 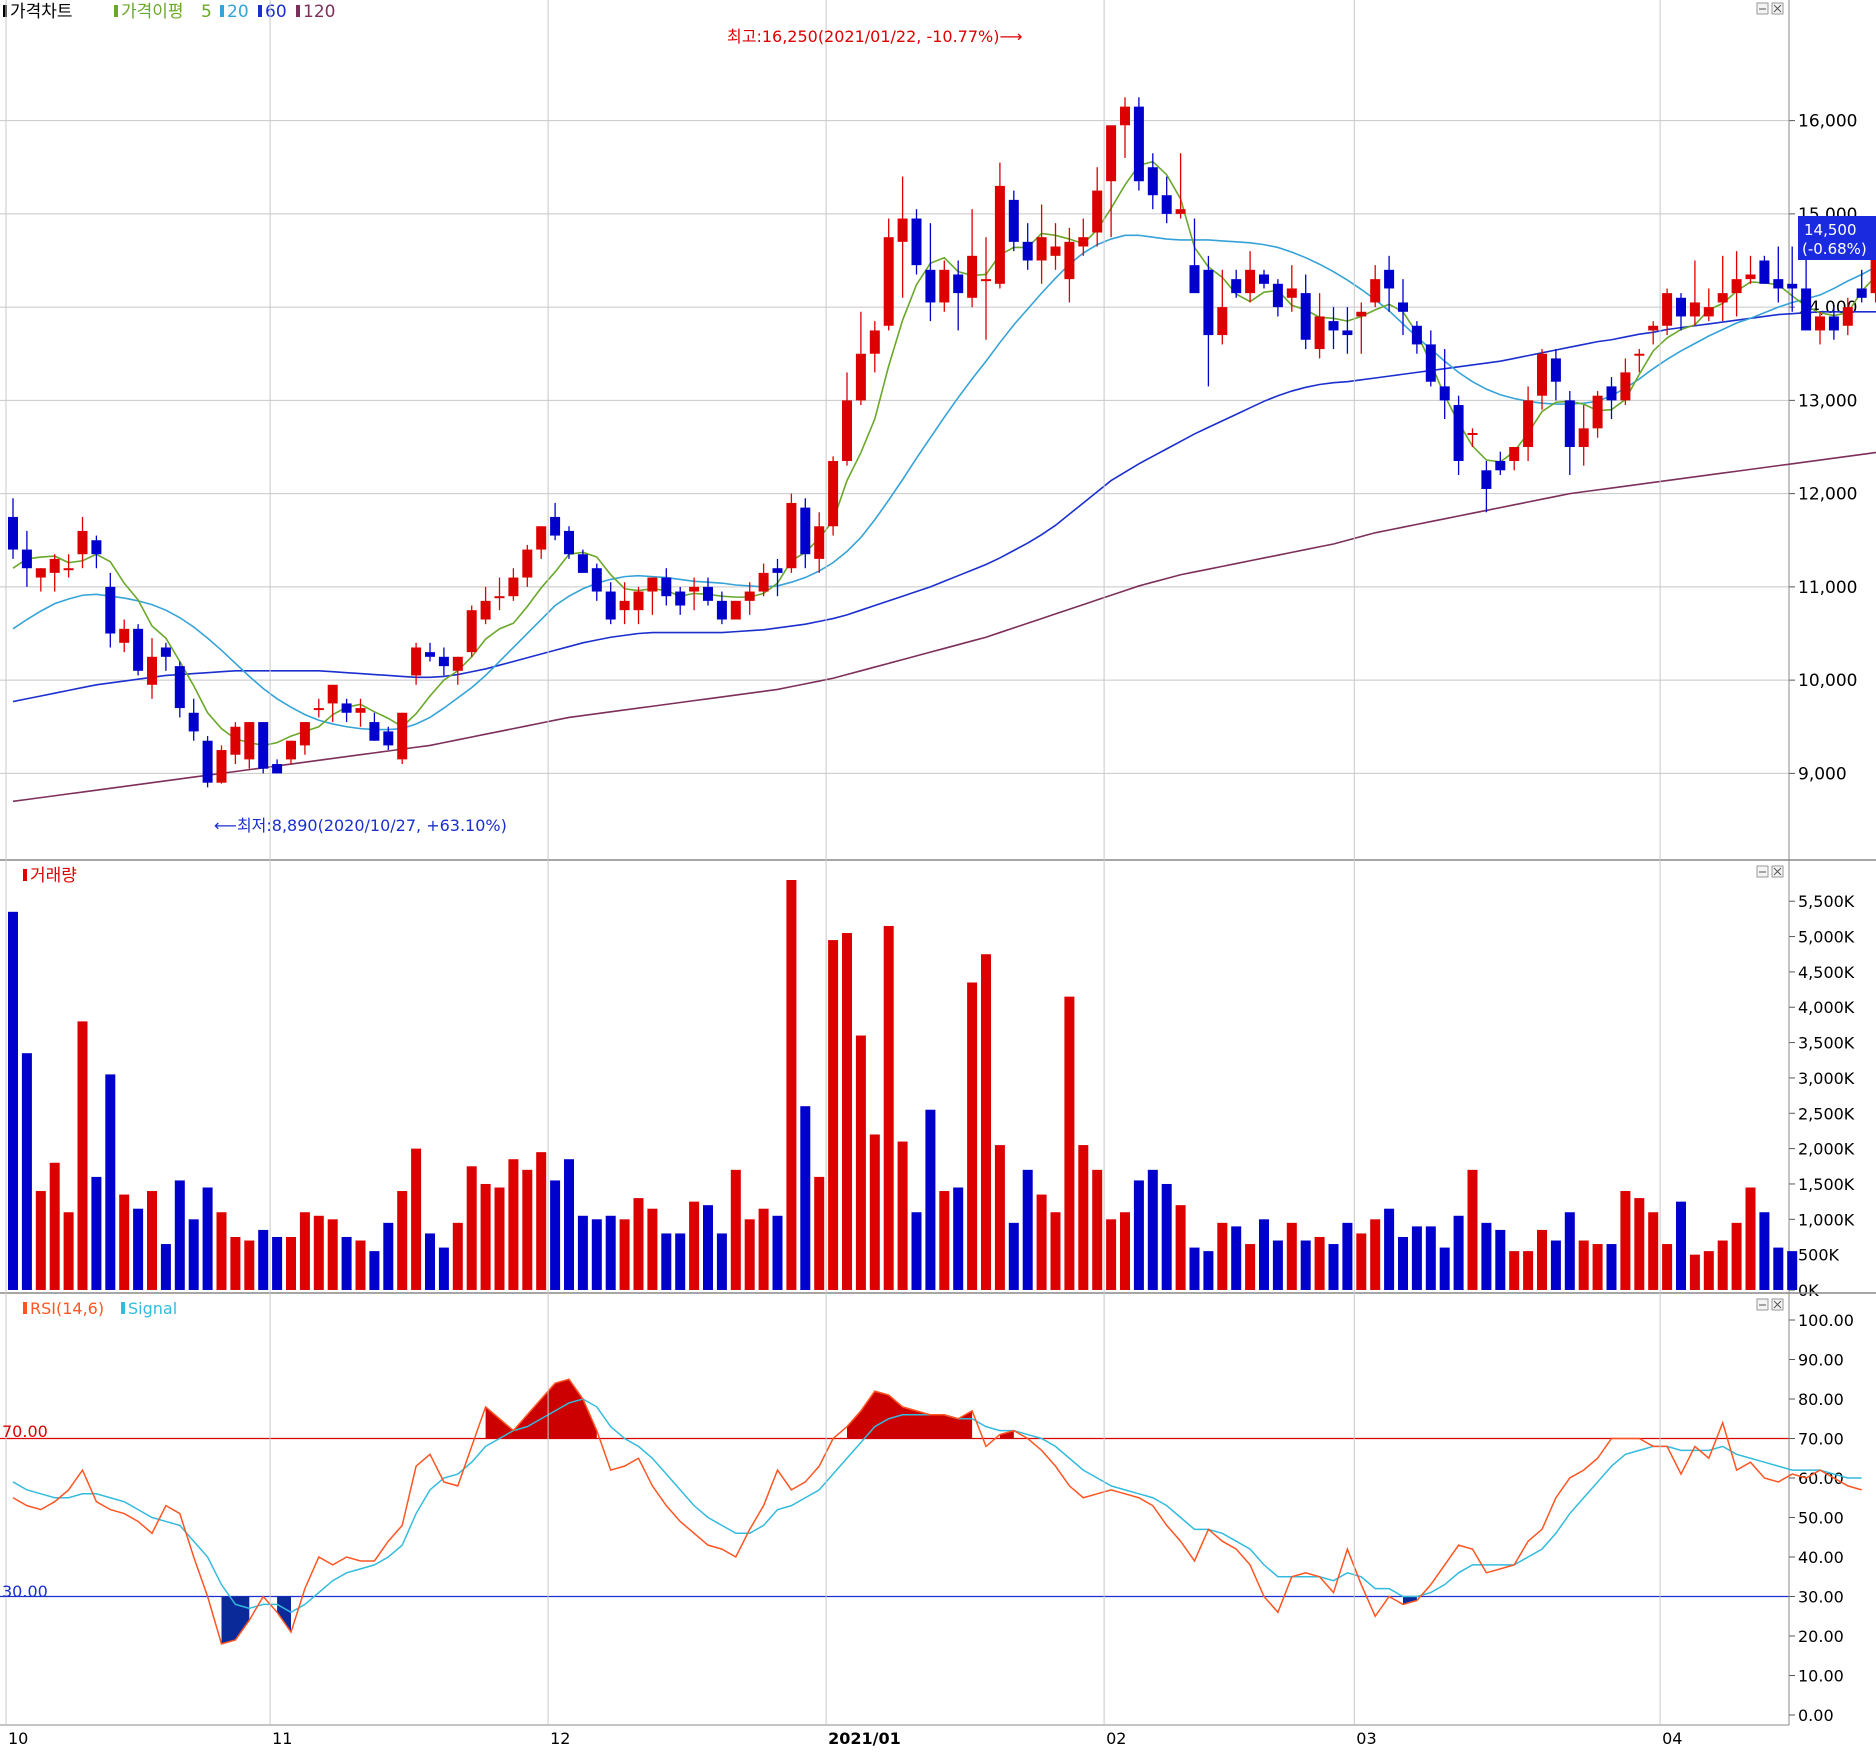 I want to click on current-price-background, so click(x=1837, y=238).